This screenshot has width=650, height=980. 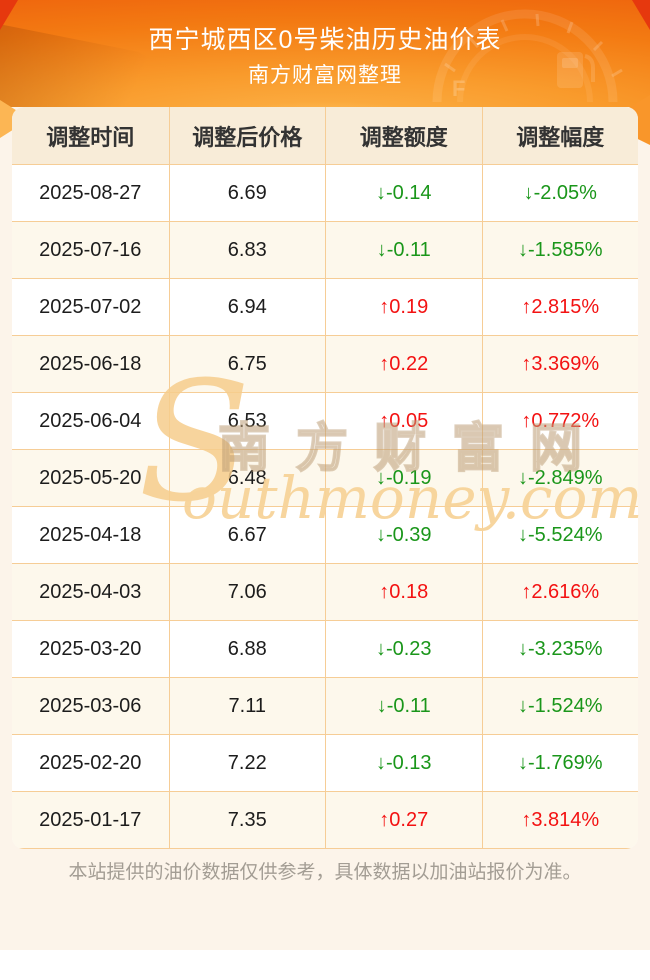 What do you see at coordinates (325, 965) in the screenshot?
I see `bottom-white-strip` at bounding box center [325, 965].